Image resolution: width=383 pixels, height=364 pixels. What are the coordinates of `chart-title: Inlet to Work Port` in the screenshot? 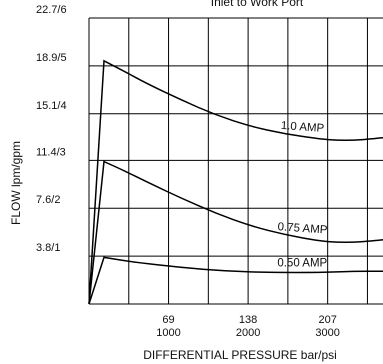 It's located at (257, 4).